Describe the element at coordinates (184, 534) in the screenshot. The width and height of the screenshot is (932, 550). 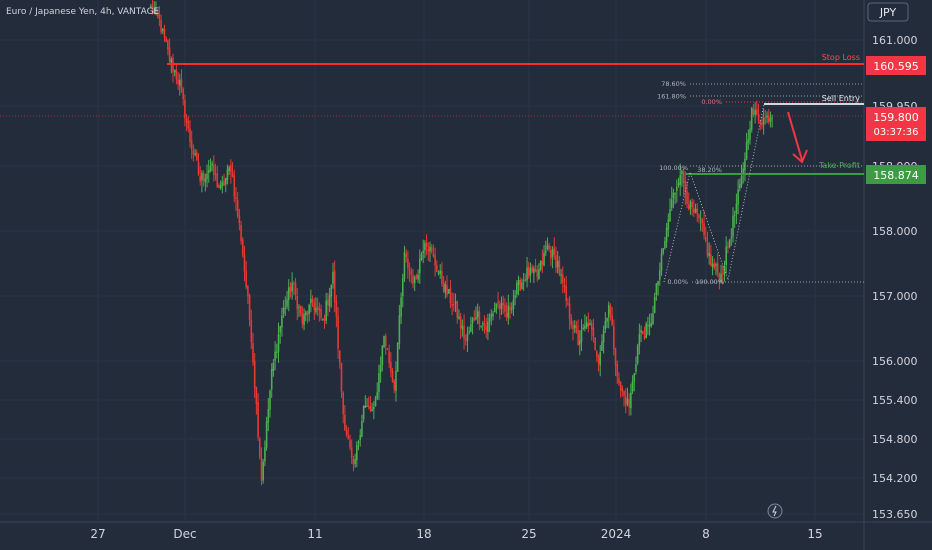
I see `time-tick-label: Dec` at that location.